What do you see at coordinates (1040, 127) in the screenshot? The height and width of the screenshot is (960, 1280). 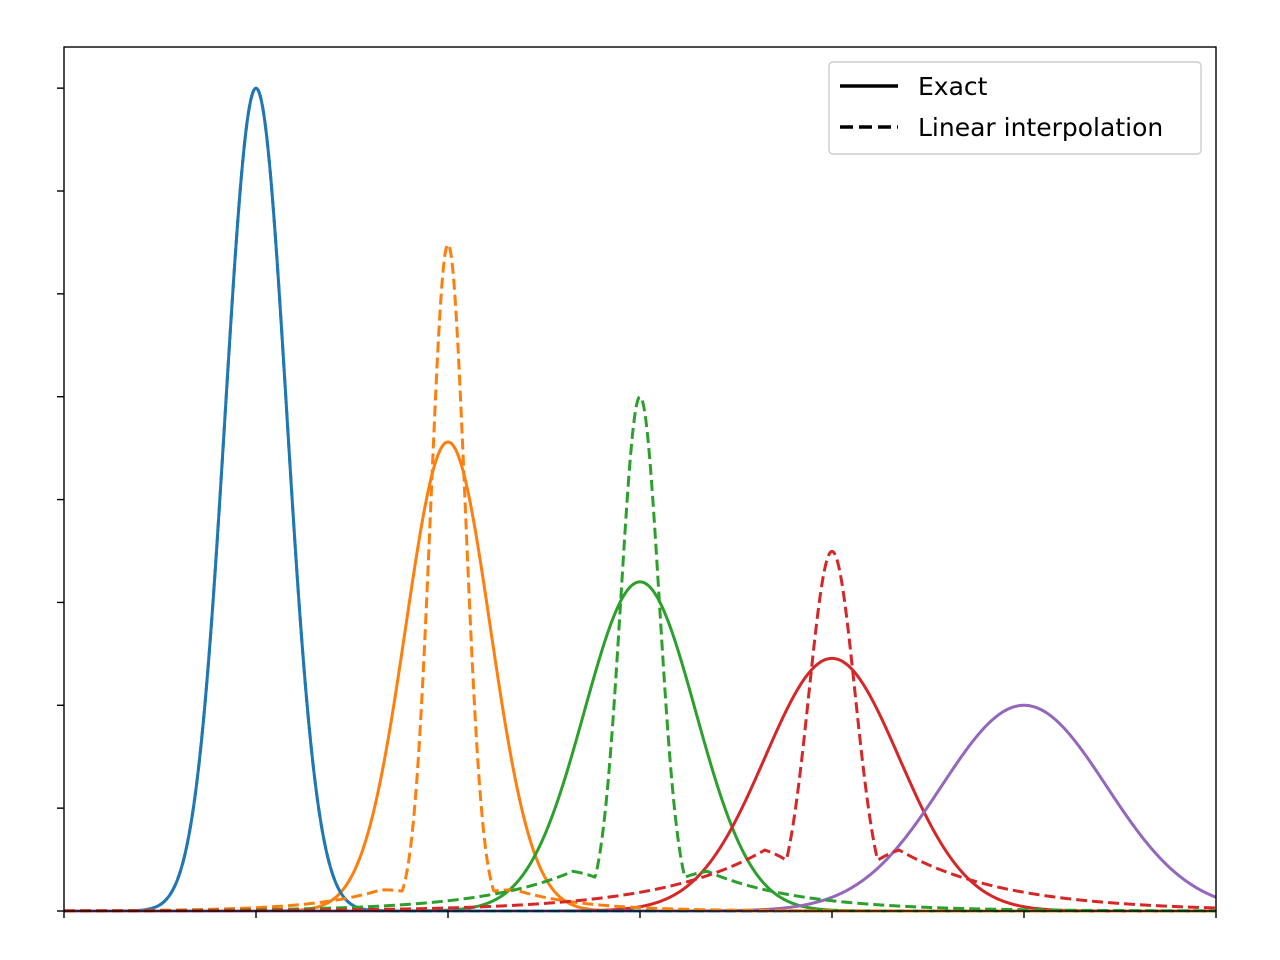 I see `legend-interp-label: Linear interpolation` at bounding box center [1040, 127].